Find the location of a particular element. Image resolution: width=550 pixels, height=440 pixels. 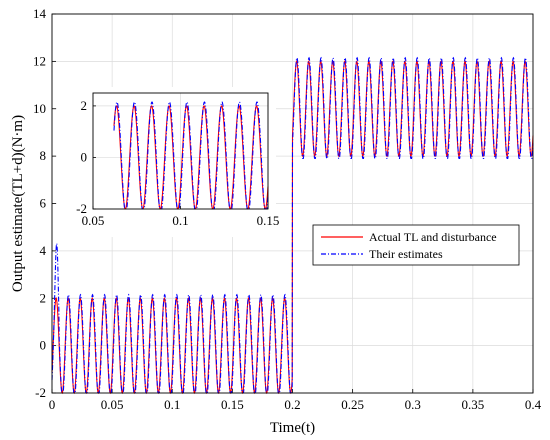

x-tick-label: 0.3 is located at coordinates (413, 404).